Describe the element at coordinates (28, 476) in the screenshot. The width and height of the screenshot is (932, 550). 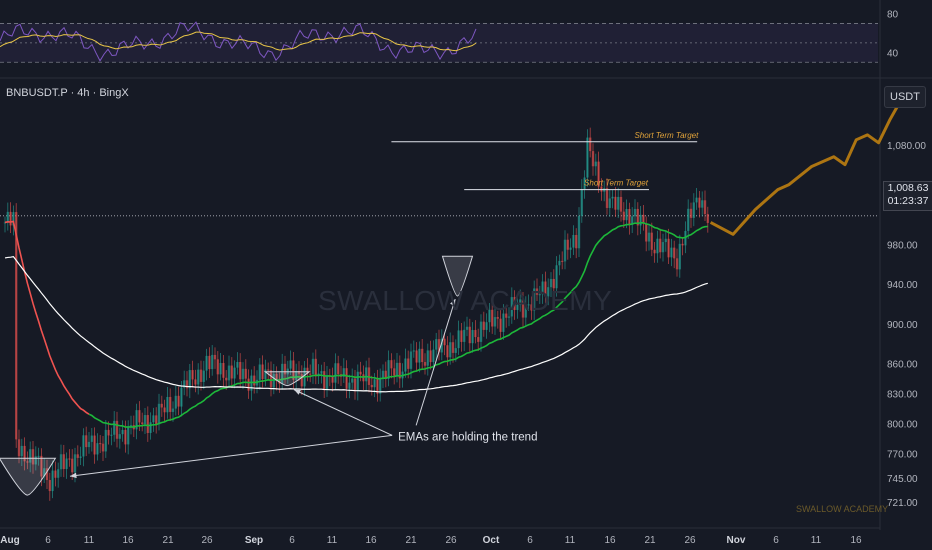
I see `bounce-zone-aug` at that location.